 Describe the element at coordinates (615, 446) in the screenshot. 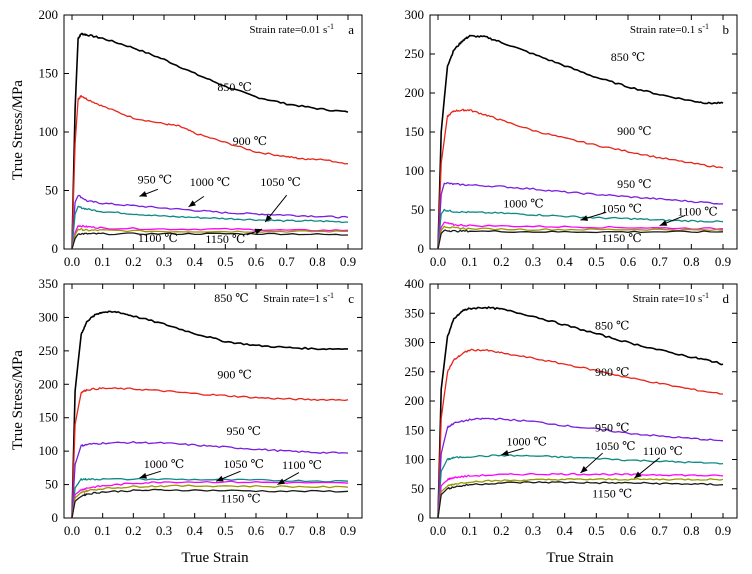

I see `temperature-label: 1050 ℃` at that location.